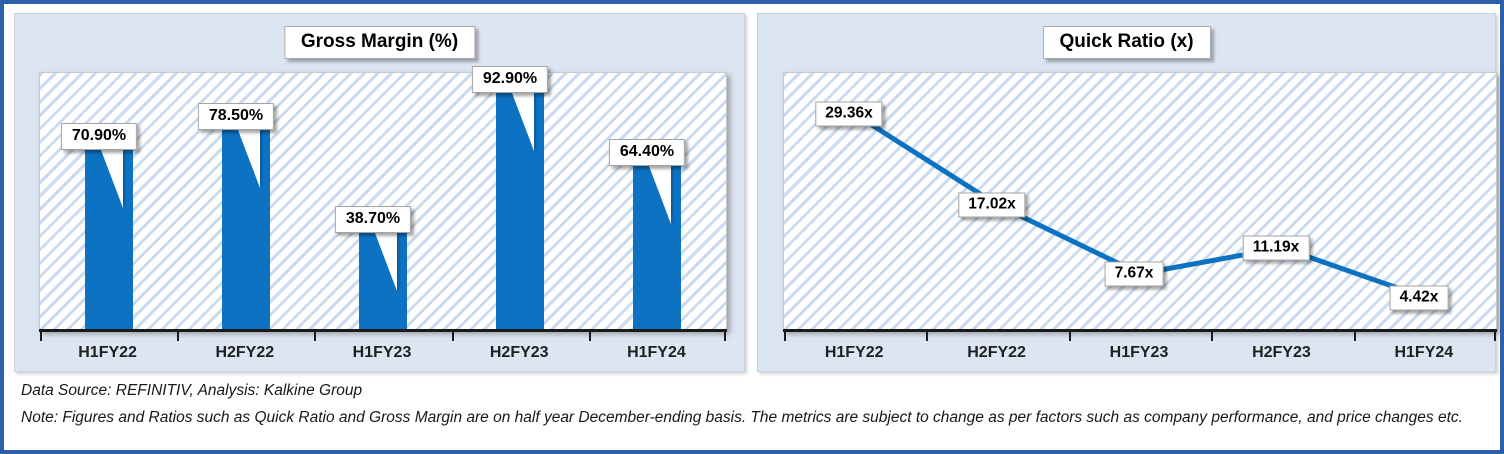 Image resolution: width=1504 pixels, height=454 pixels. Describe the element at coordinates (647, 152) in the screenshot. I see `data-label: 64.40%` at that location.